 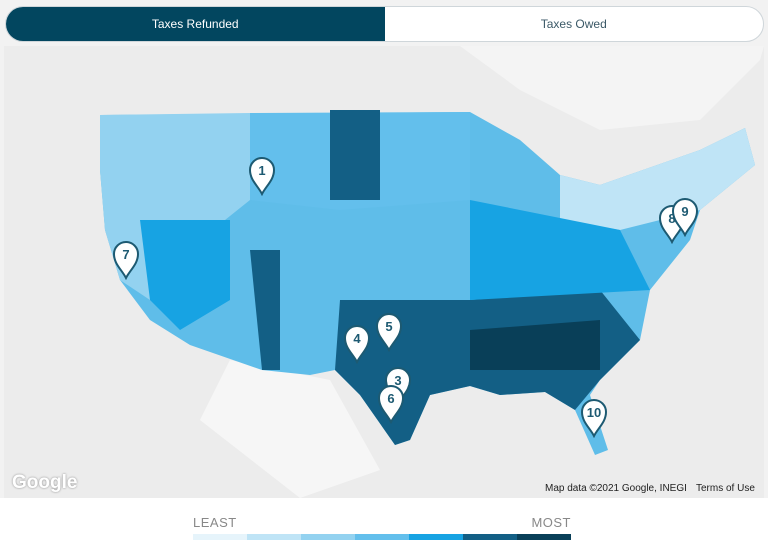 I want to click on svg-text: 6, so click(x=390, y=398).